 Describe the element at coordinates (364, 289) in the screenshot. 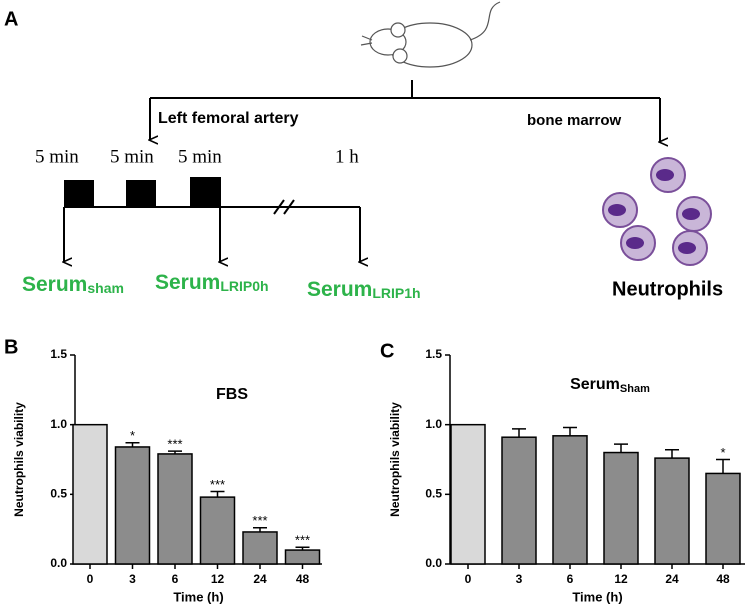

I see `sample-label: SerumLRIP1h` at that location.